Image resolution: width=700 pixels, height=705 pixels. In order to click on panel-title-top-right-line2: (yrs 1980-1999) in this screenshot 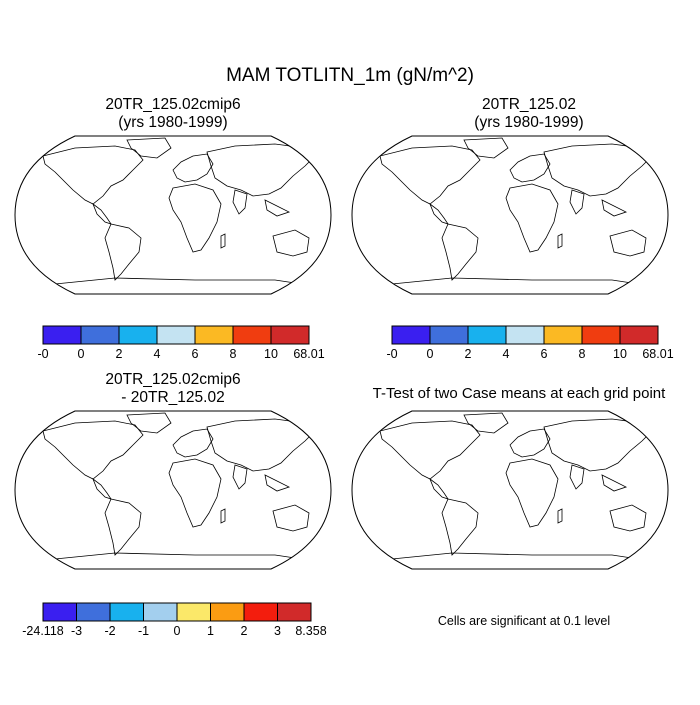, I will do `click(528, 122)`.